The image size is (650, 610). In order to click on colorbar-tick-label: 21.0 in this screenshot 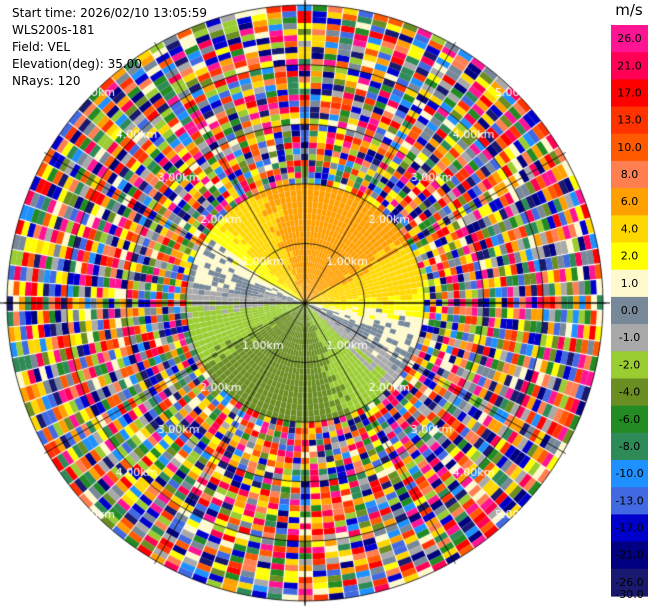, I will do `click(629, 65)`.